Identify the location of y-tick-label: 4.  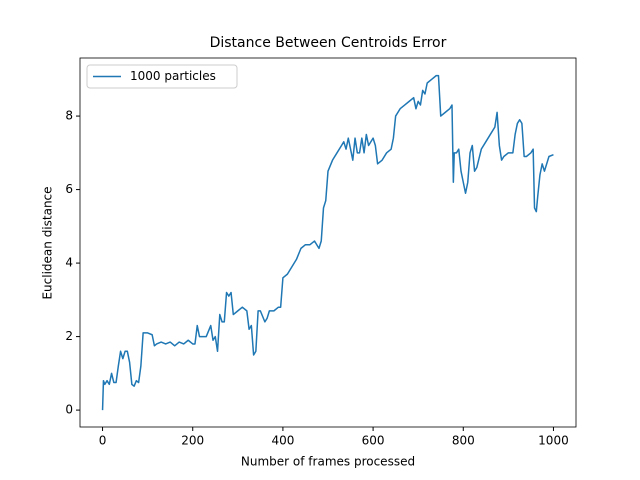
(69, 263).